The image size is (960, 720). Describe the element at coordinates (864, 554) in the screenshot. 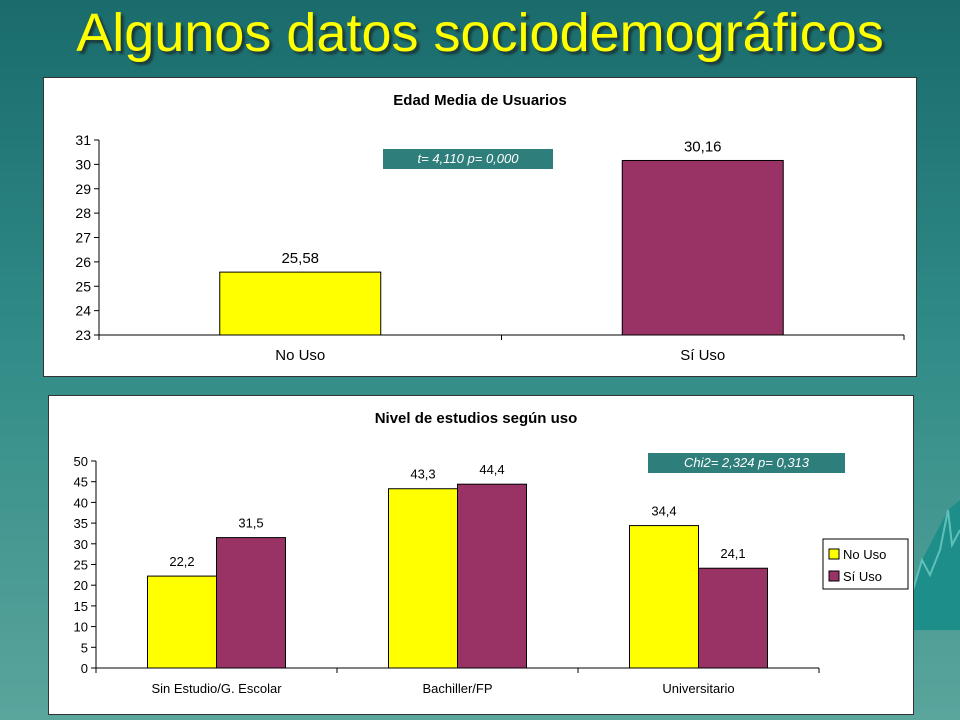

I see `legend-label: No Uso` at that location.